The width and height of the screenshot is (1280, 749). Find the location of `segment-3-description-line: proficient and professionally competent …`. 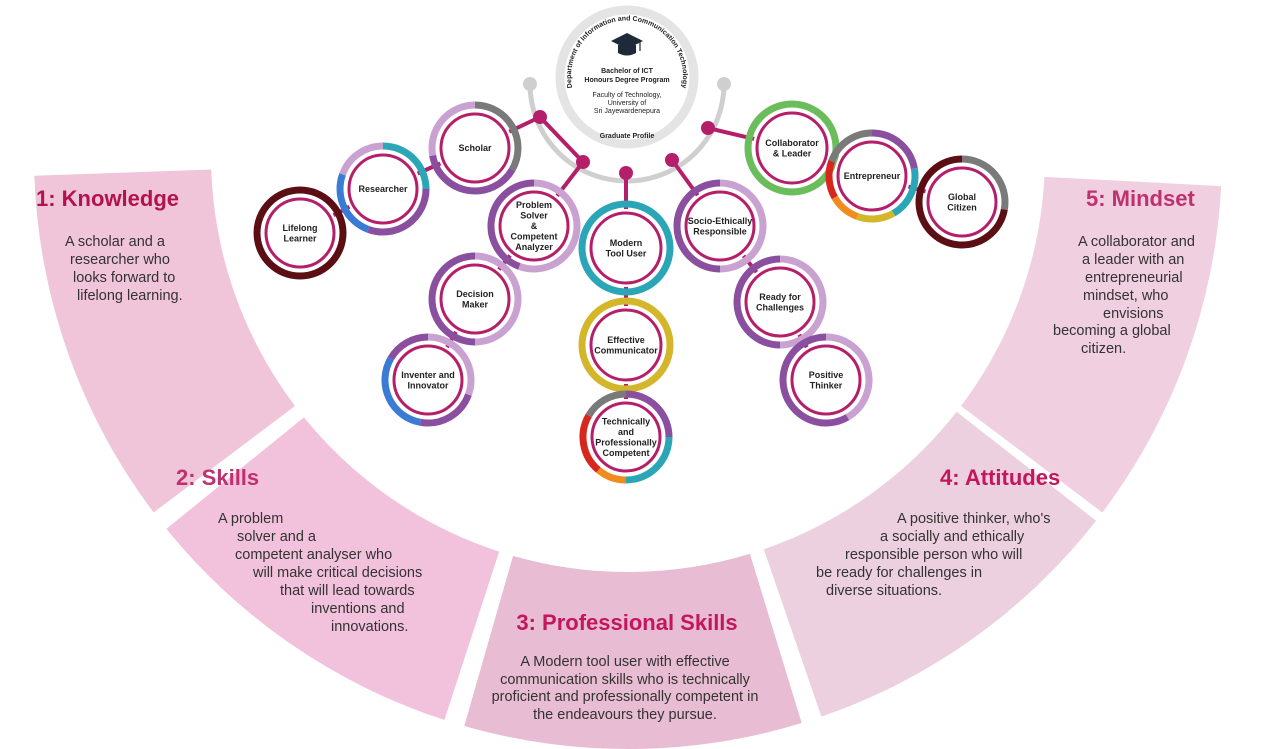

segment-3-description-line: proficient and professionally competent … is located at coordinates (625, 697).